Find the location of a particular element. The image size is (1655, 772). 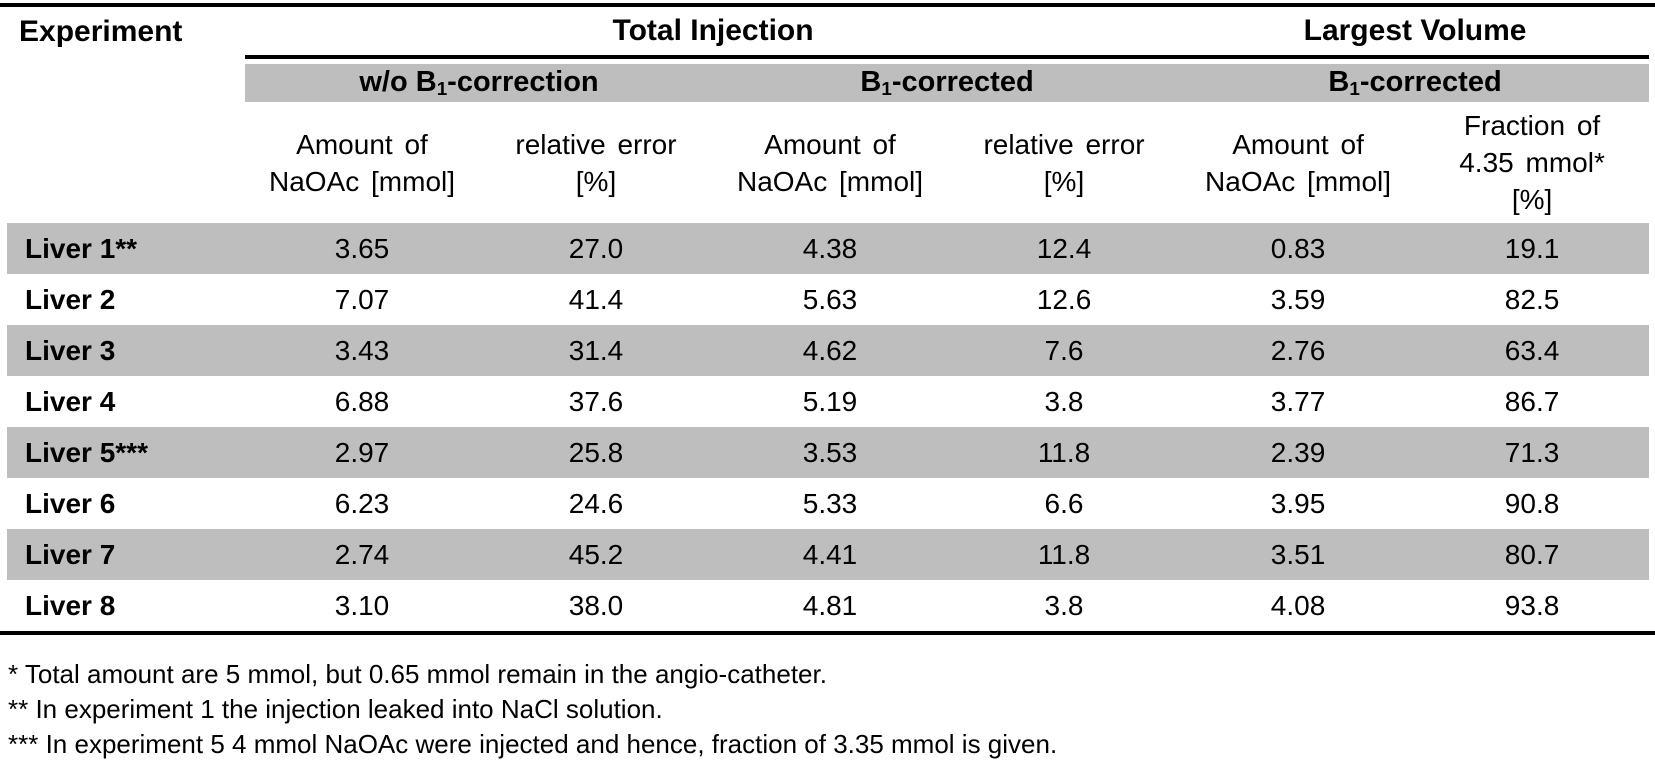

value-cell: 80.7 is located at coordinates (1532, 554).